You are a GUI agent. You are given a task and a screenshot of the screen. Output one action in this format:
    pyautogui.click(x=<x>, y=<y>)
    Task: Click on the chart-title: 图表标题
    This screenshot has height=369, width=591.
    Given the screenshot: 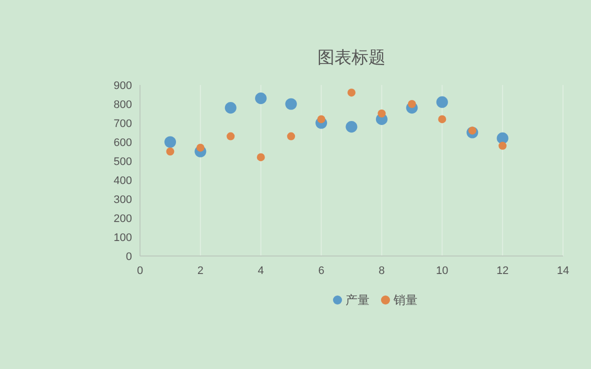 What is the action you would take?
    pyautogui.click(x=352, y=57)
    